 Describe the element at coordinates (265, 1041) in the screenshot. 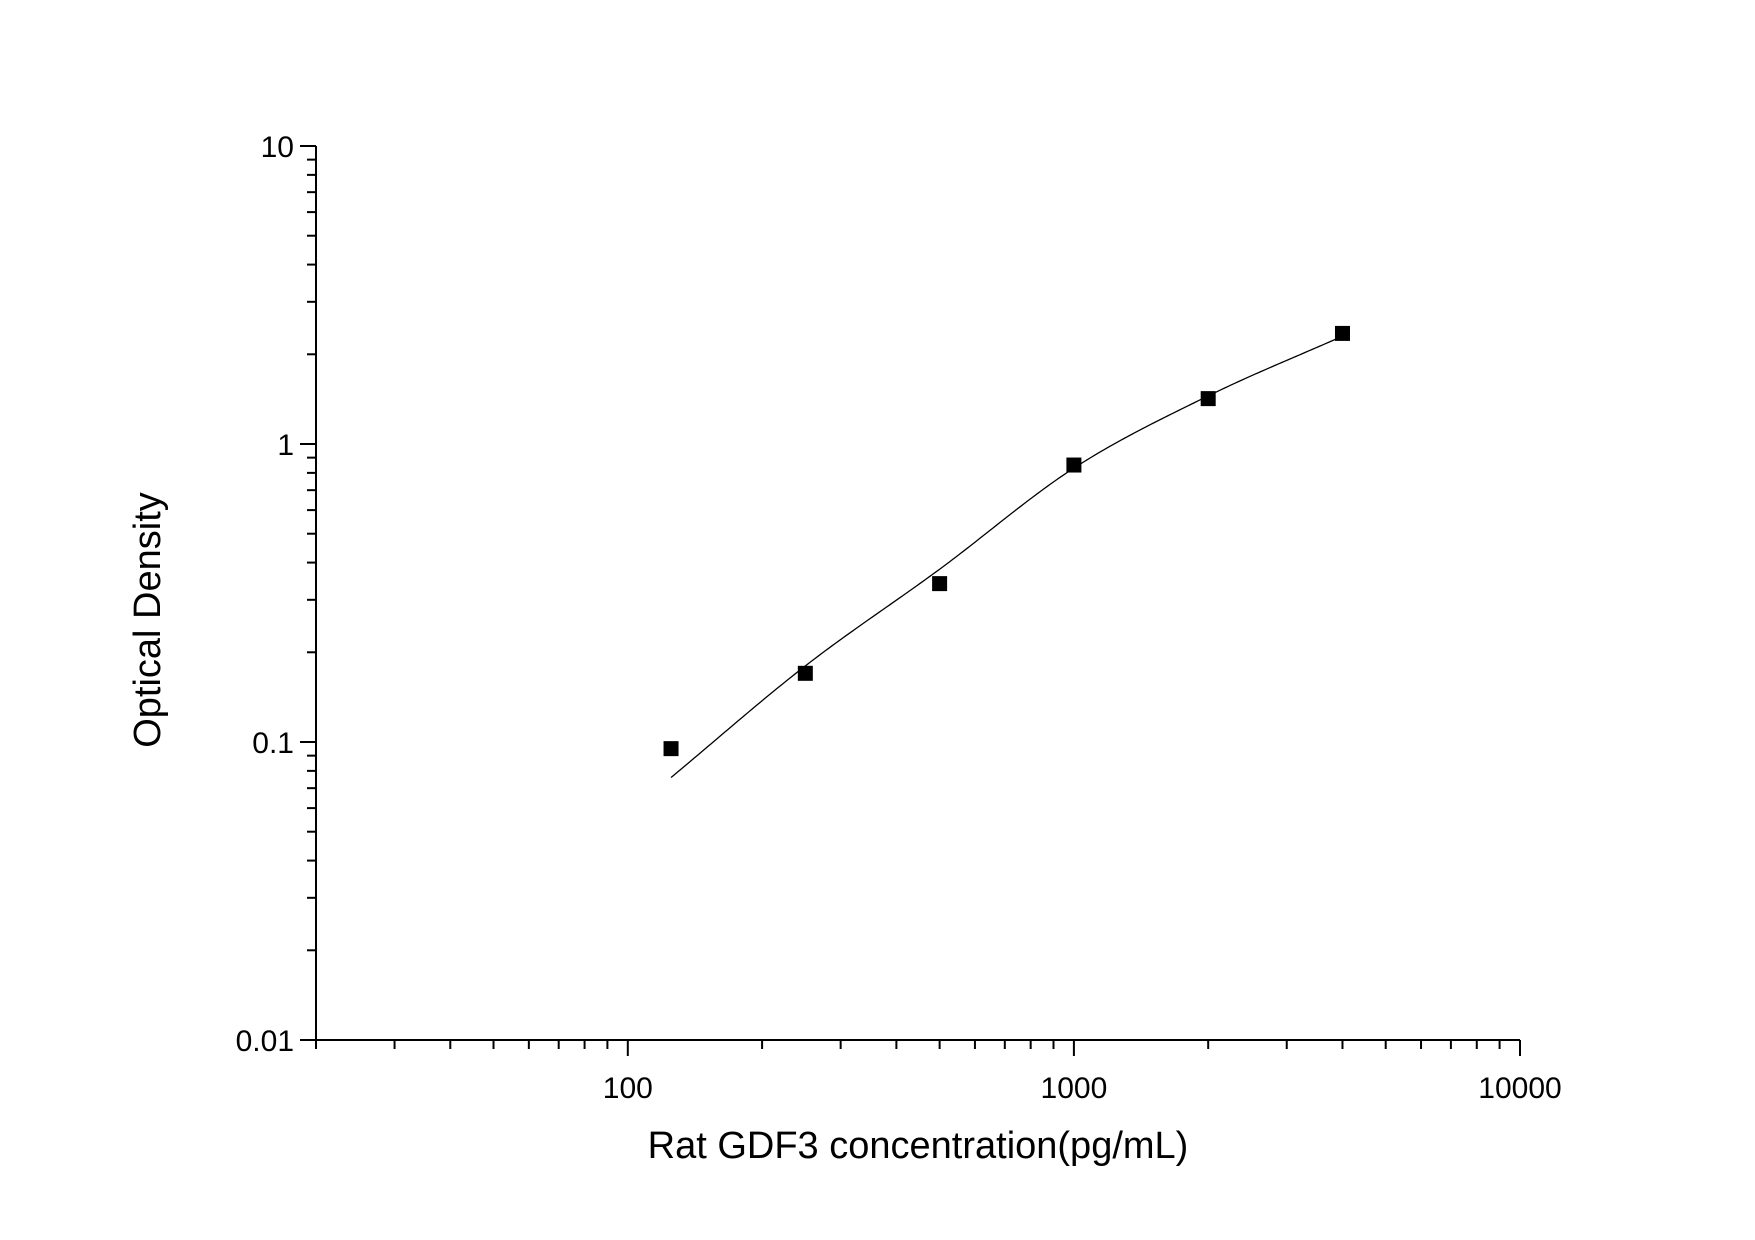

I see `y-tick-label: 0.01` at that location.